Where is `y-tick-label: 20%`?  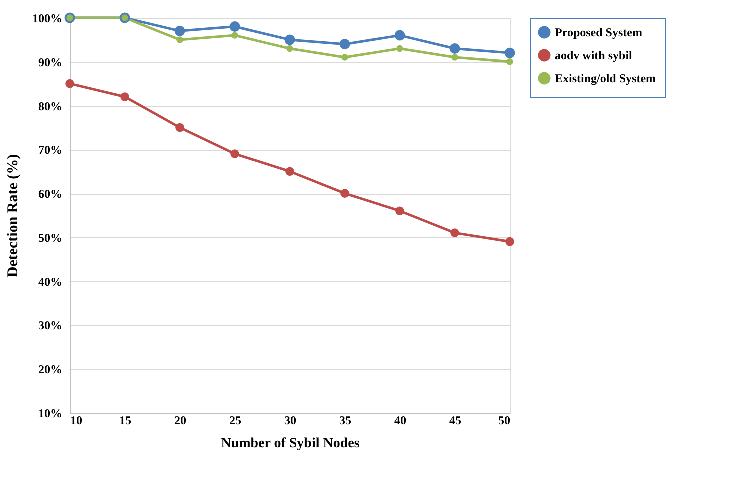
y-tick-label: 20% is located at coordinates (50, 369).